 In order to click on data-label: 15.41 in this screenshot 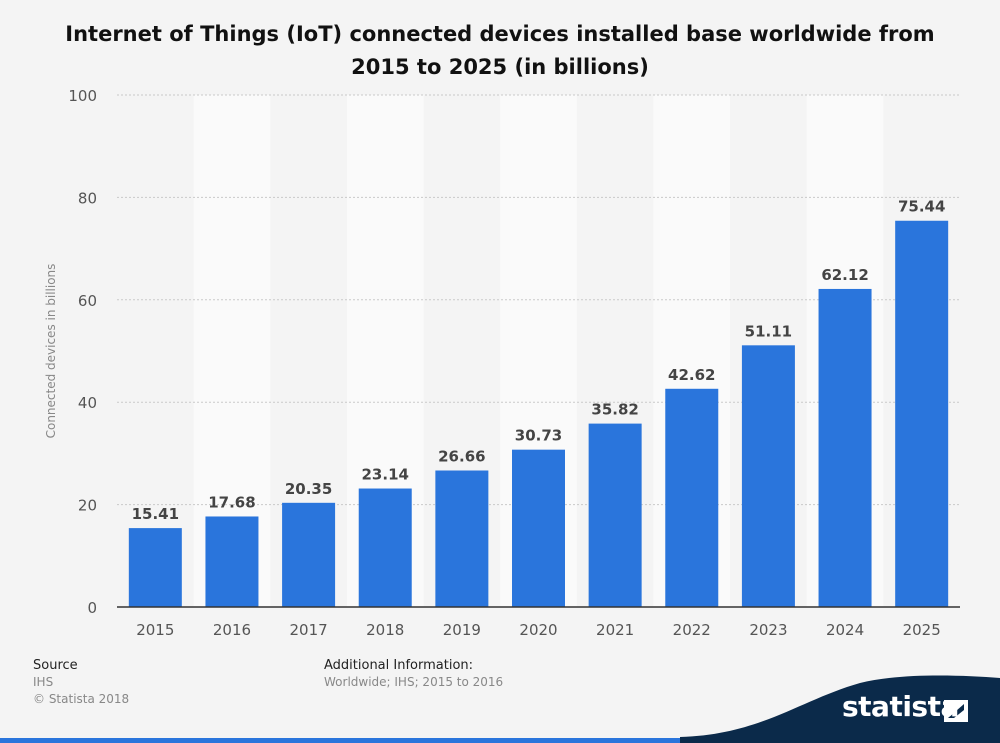, I will do `click(155, 514)`.